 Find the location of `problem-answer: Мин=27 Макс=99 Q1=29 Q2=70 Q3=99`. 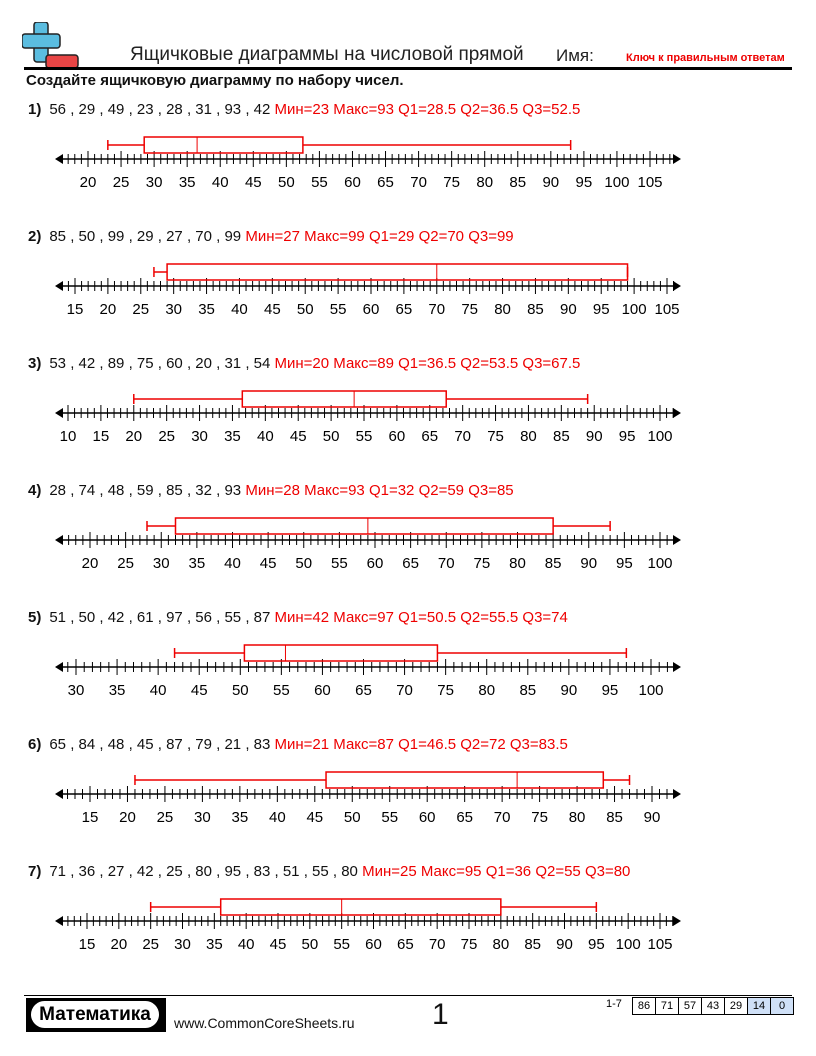

problem-answer: Мин=27 Макс=99 Q1=29 Q2=70 Q3=99 is located at coordinates (379, 236).